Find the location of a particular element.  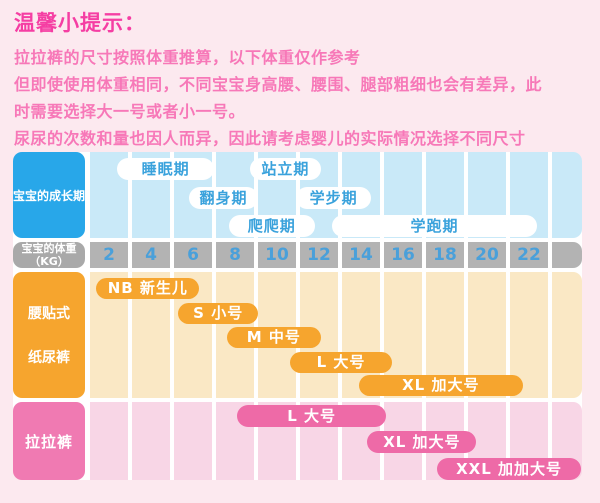

weight-row-label: 宝宝的体重 （KG） is located at coordinates (49, 255).